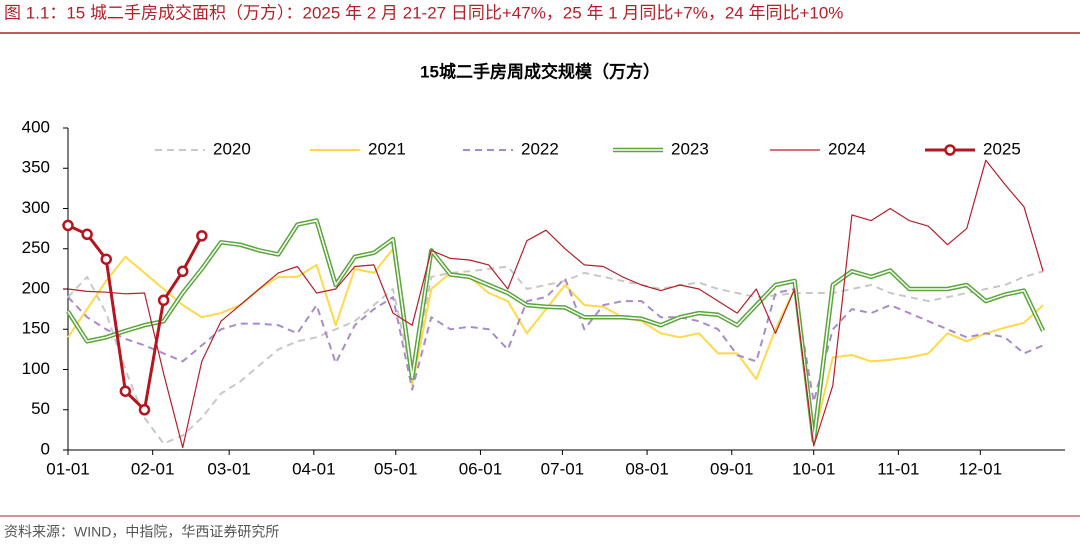 This screenshot has height=547, width=1080. What do you see at coordinates (36, 328) in the screenshot?
I see `y-tick-label: 150` at bounding box center [36, 328].